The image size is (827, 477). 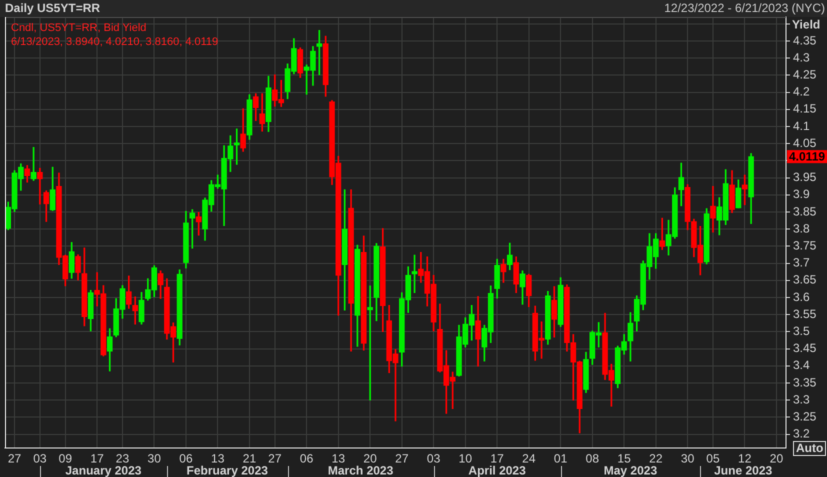 What do you see at coordinates (744, 7) in the screenshot?
I see `chart-subtitle: 12/23/2022 - 6/21/2023 (NYC)` at bounding box center [744, 7].